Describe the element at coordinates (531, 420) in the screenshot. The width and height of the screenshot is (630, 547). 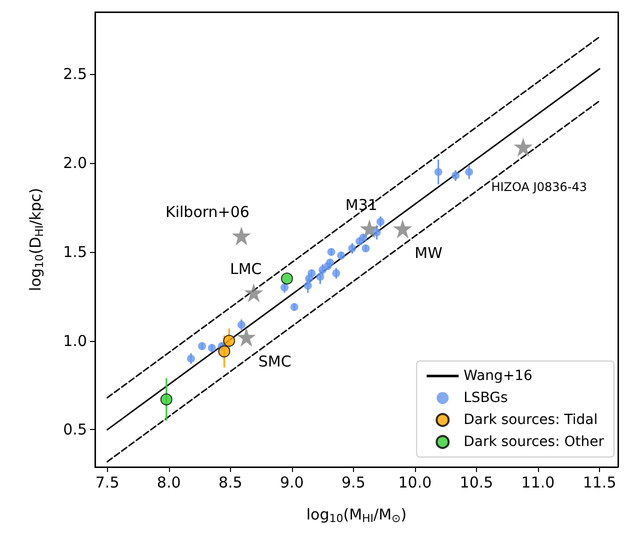
I see `legend-label: Dark sources: Tidal` at that location.